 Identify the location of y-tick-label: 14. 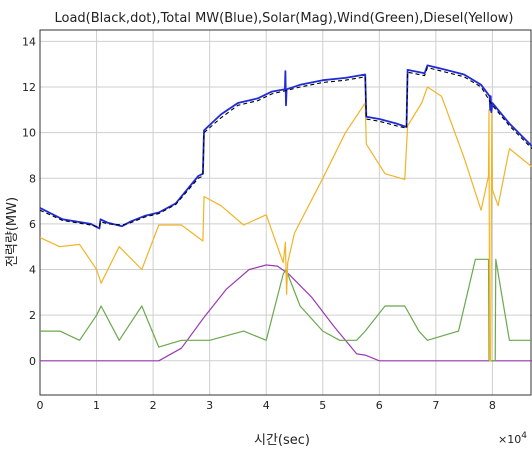
(29, 41).